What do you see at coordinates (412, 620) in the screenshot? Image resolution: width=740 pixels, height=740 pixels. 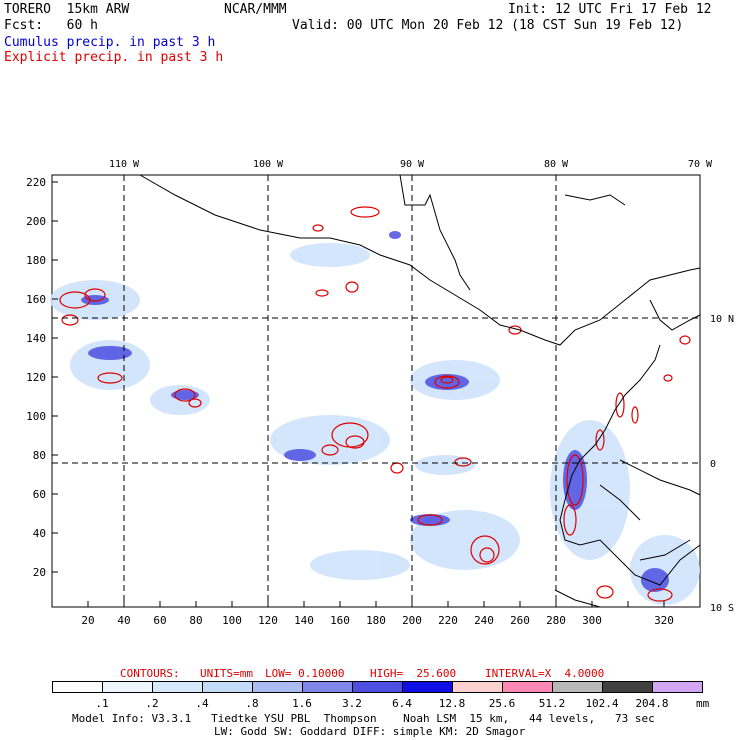 I see `x-tick-label: 200` at bounding box center [412, 620].